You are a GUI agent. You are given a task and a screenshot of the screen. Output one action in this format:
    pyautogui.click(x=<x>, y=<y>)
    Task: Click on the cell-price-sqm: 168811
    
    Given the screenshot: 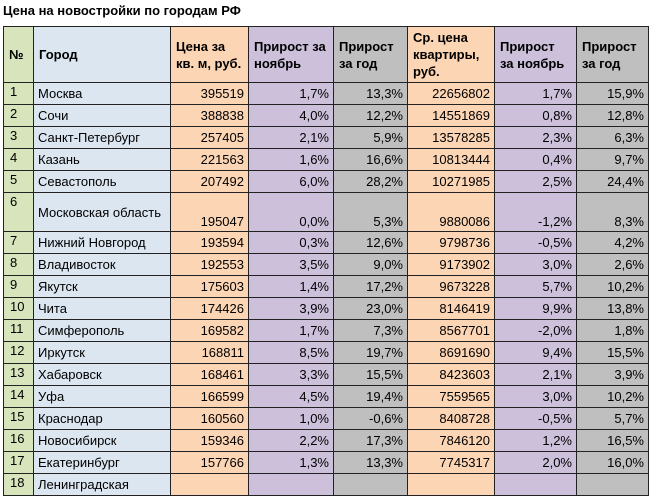 What is the action you would take?
    pyautogui.click(x=209, y=352)
    